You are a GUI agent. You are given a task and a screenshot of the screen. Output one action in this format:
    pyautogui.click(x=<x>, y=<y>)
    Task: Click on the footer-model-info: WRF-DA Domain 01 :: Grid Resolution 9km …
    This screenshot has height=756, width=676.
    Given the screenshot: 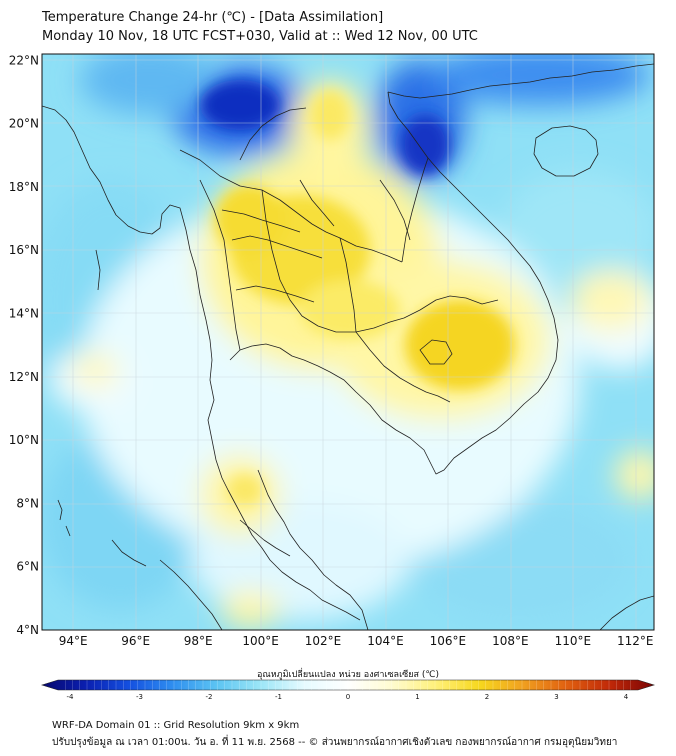 What is the action you would take?
    pyautogui.click(x=176, y=725)
    